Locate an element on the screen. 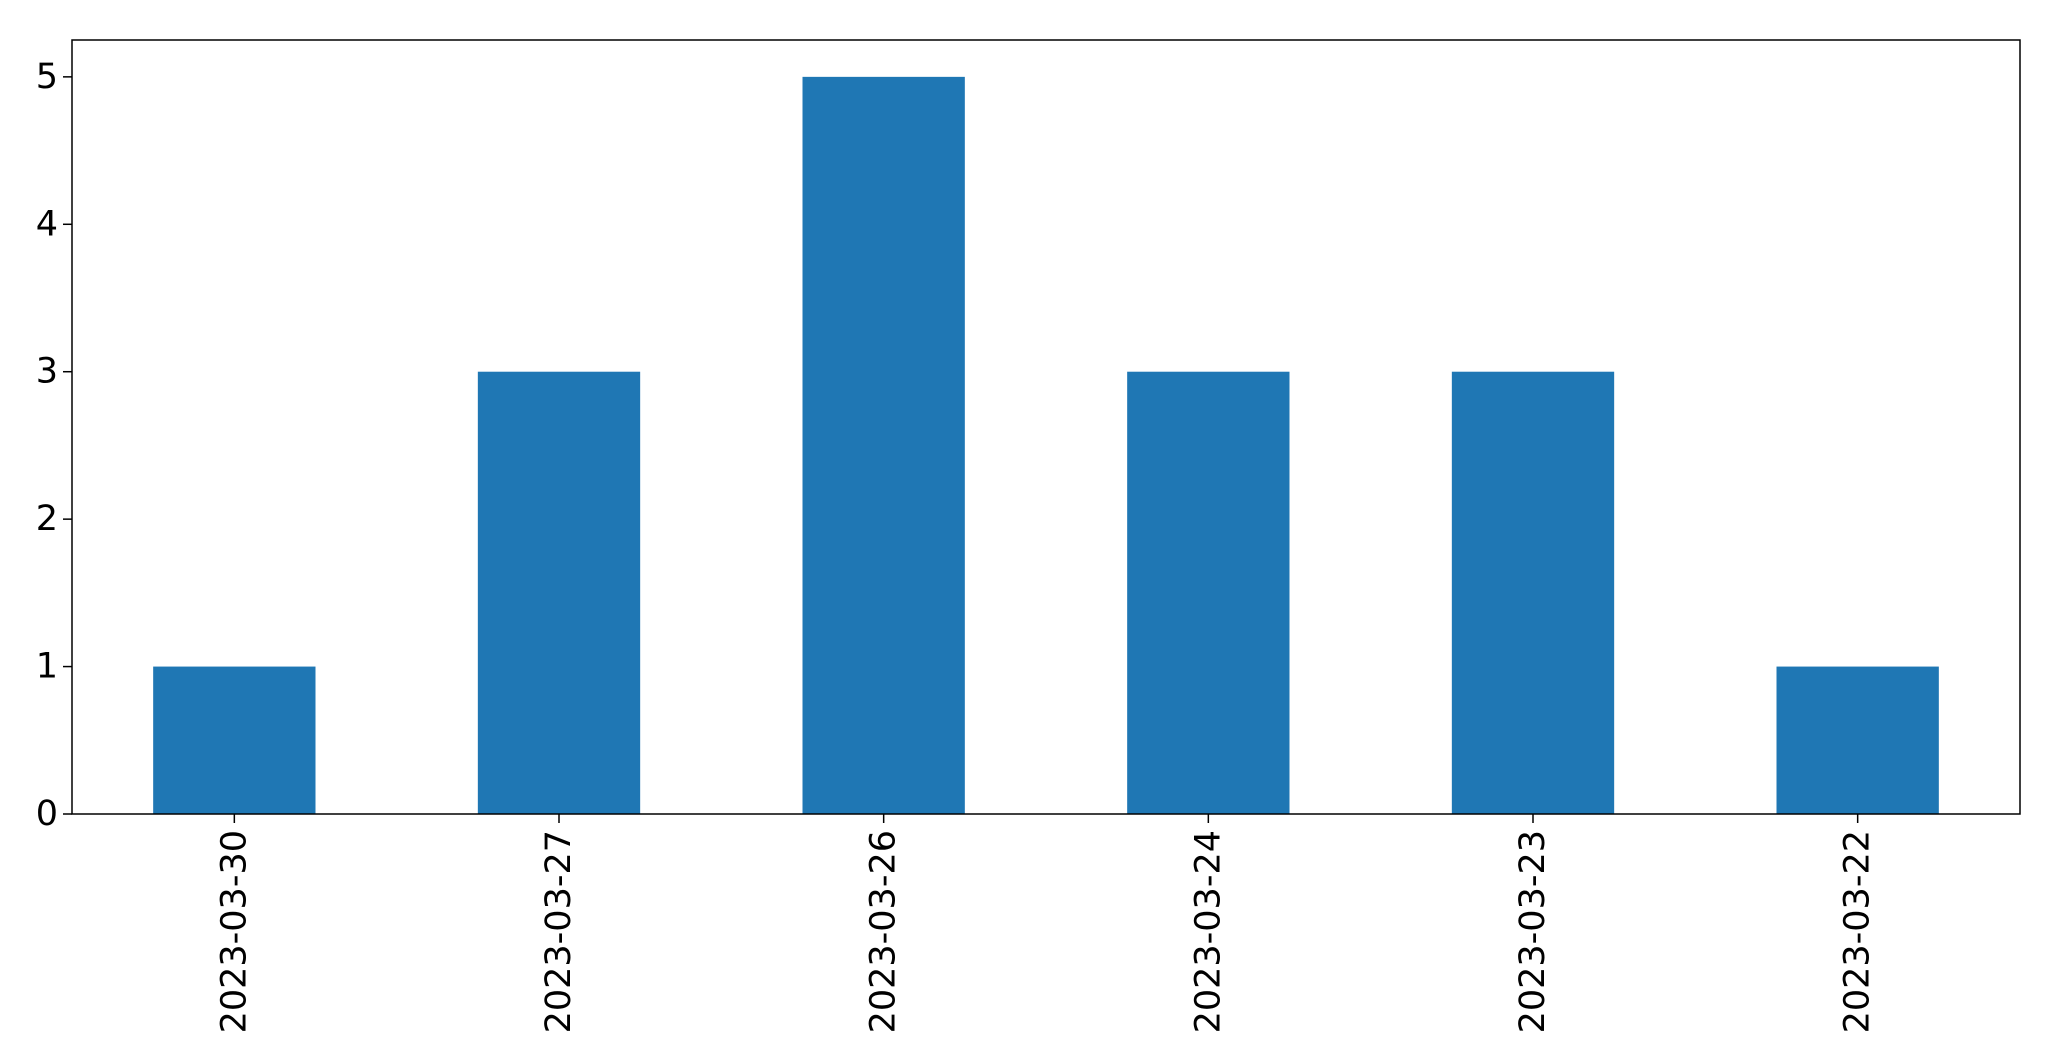 The width and height of the screenshot is (2049, 1061). y-tick-label: 4 is located at coordinates (47, 224).